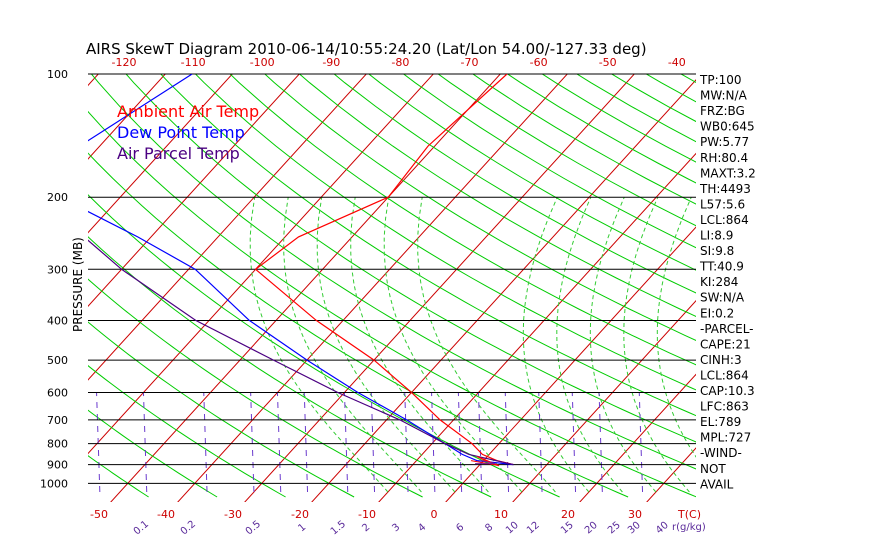 The width and height of the screenshot is (870, 560). I want to click on mixing-ratio-label: 8, so click(489, 528).